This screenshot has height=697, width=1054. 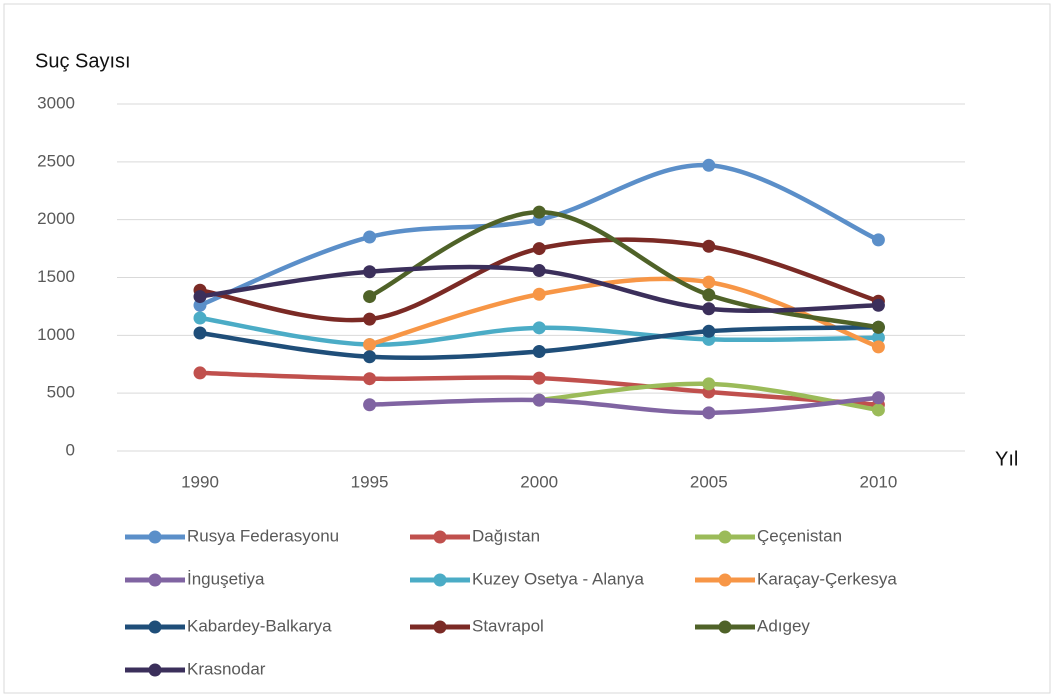 I want to click on legend-label: Krasnodar, so click(x=226, y=668).